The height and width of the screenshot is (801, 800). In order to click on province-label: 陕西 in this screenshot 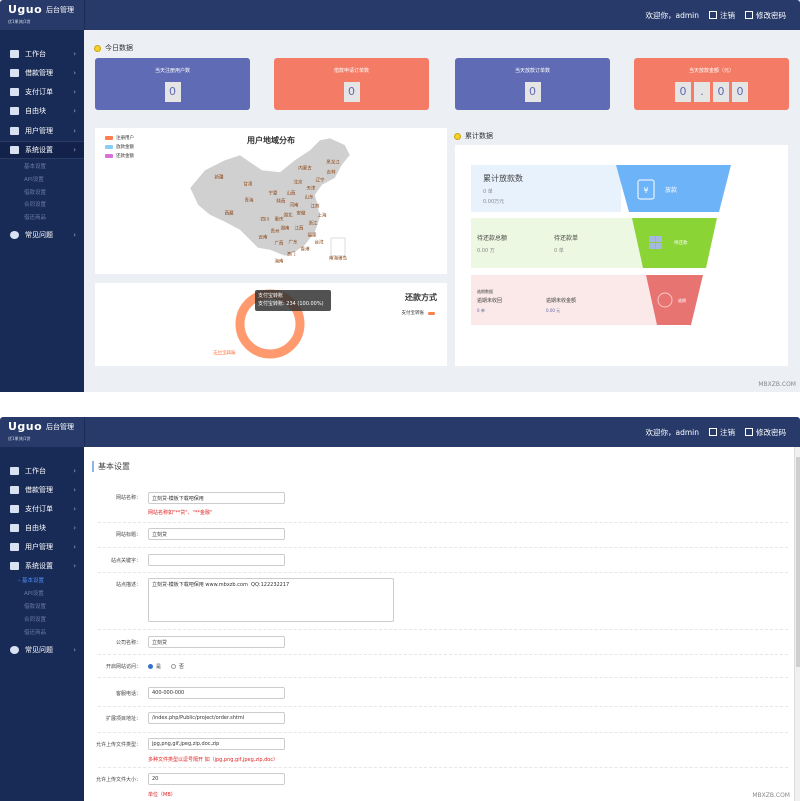, I will do `click(281, 202)`.